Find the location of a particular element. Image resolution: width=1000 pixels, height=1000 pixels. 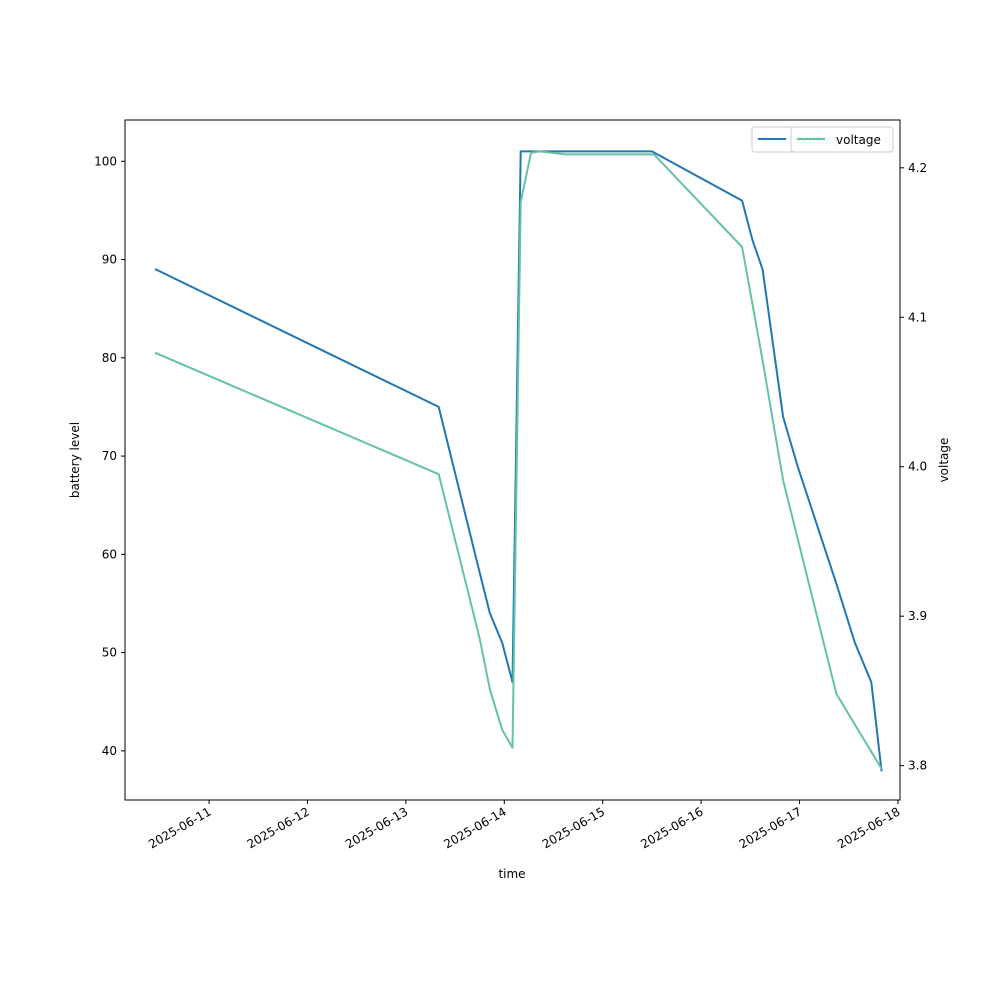

y-axis-right: 3.8 3.9 4.0 4.1 4.2 is located at coordinates (913, 467).